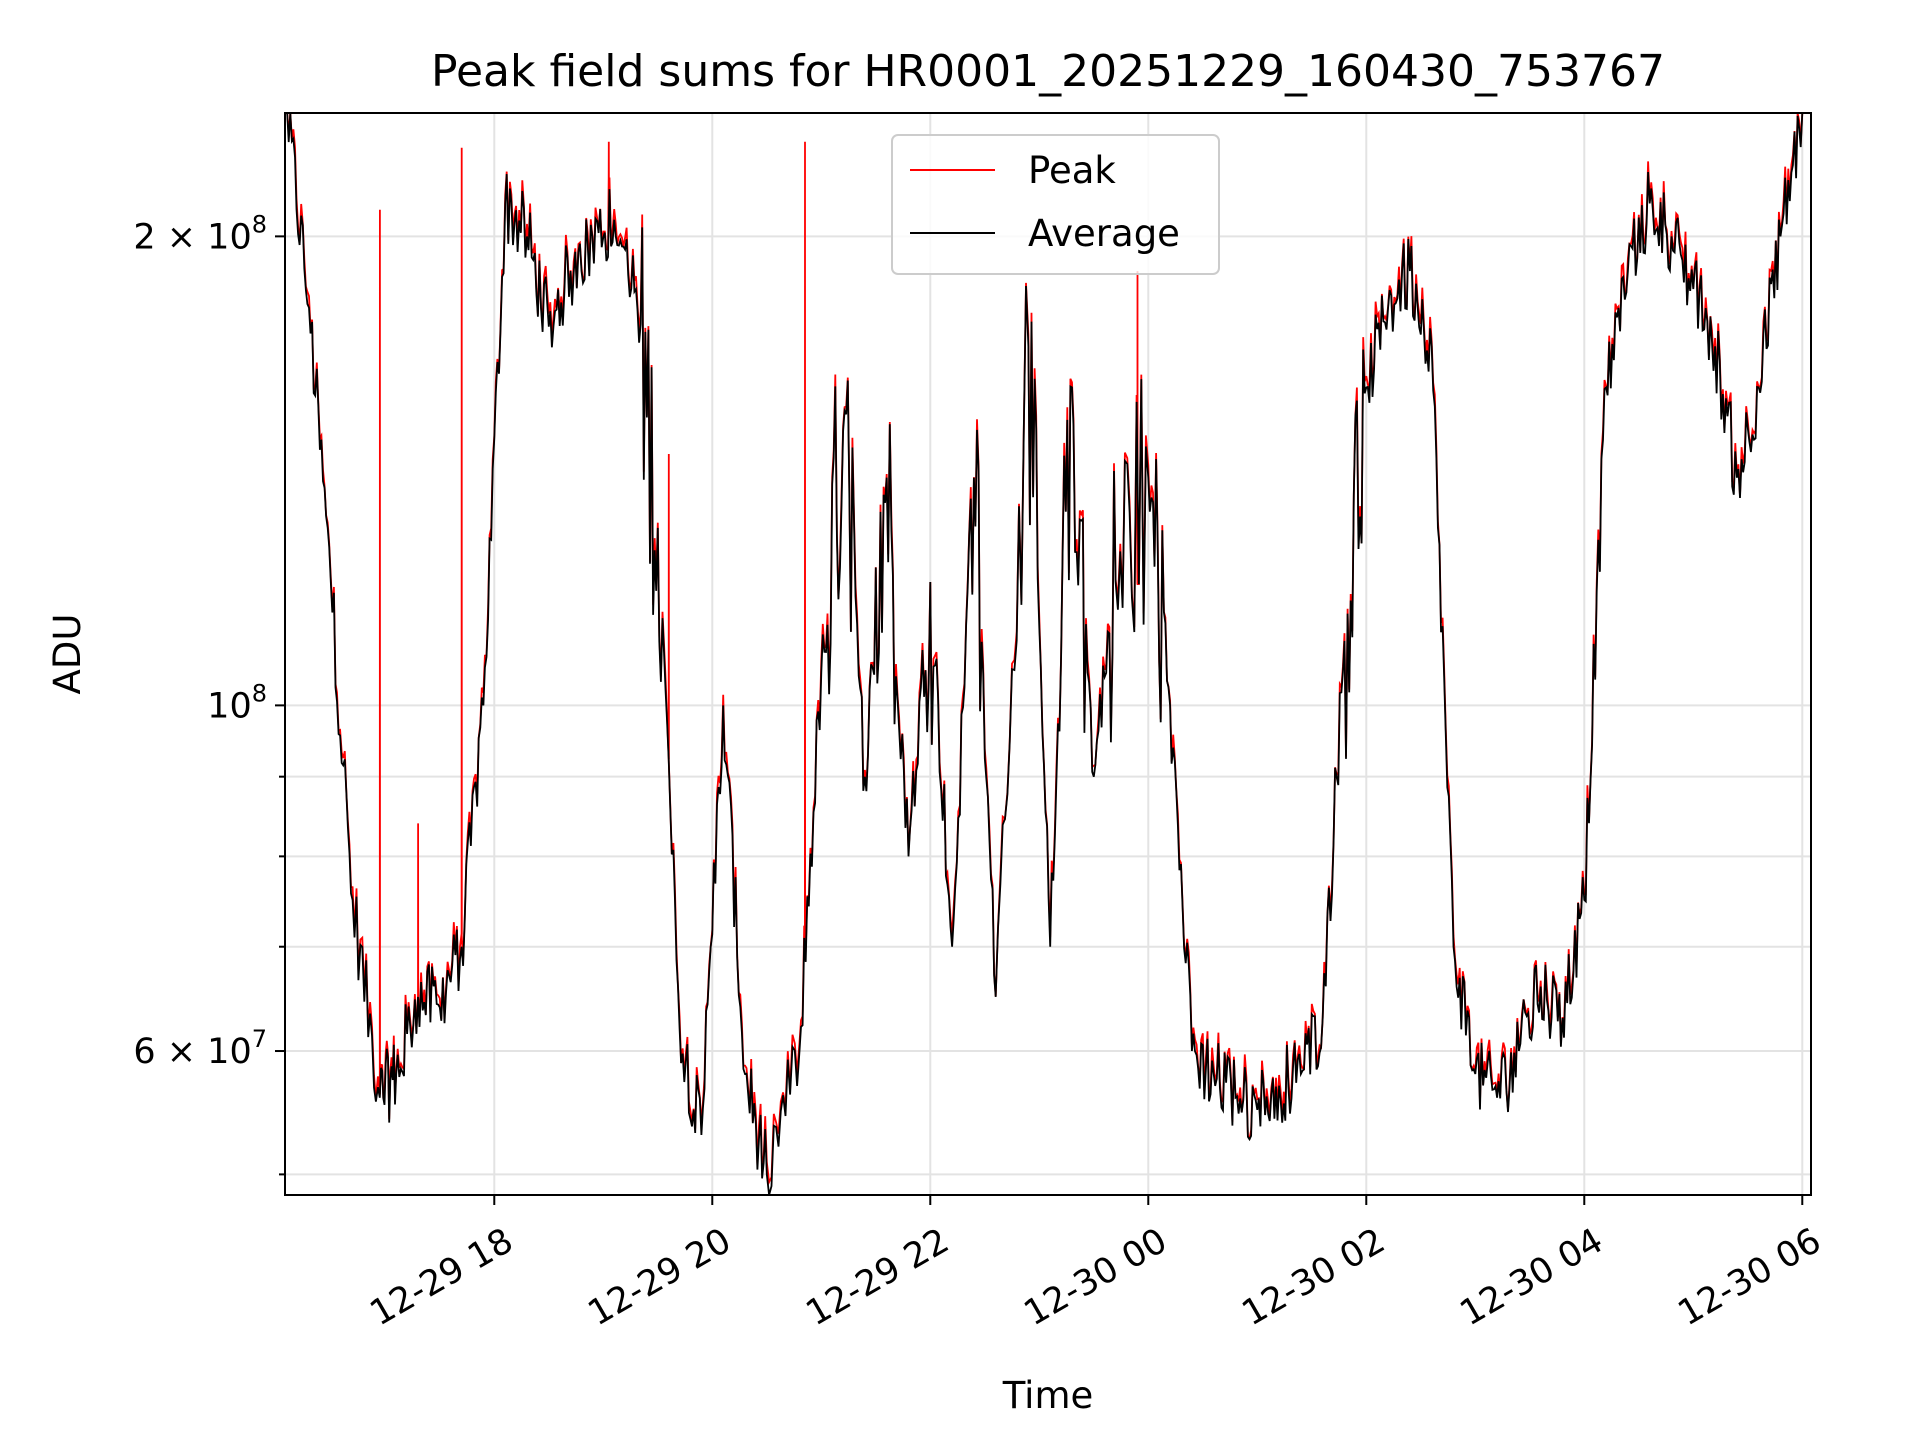 The width and height of the screenshot is (1920, 1440). What do you see at coordinates (1072, 170) in the screenshot?
I see `legend-peak-label: Peak` at bounding box center [1072, 170].